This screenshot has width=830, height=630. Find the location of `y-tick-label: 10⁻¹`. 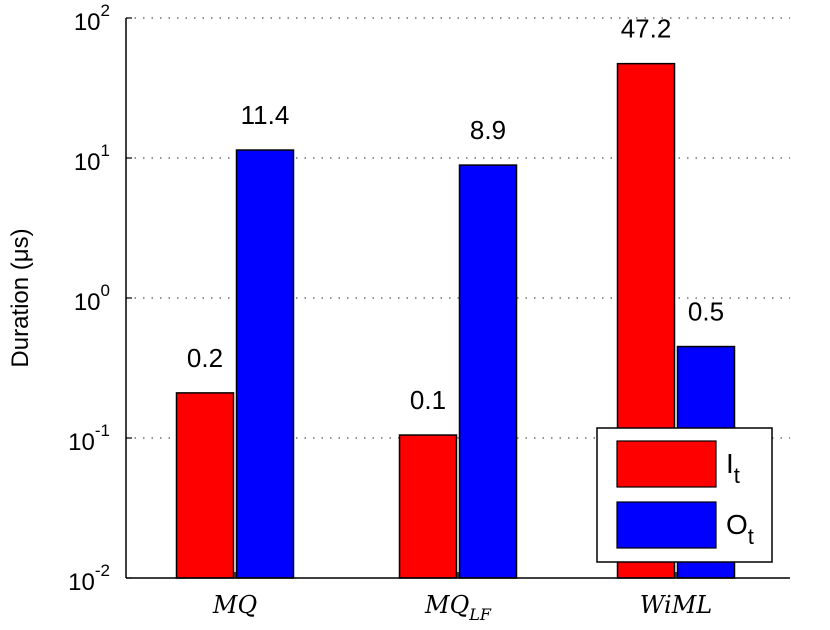

y-tick-label: 10⁻¹ is located at coordinates (89, 438).